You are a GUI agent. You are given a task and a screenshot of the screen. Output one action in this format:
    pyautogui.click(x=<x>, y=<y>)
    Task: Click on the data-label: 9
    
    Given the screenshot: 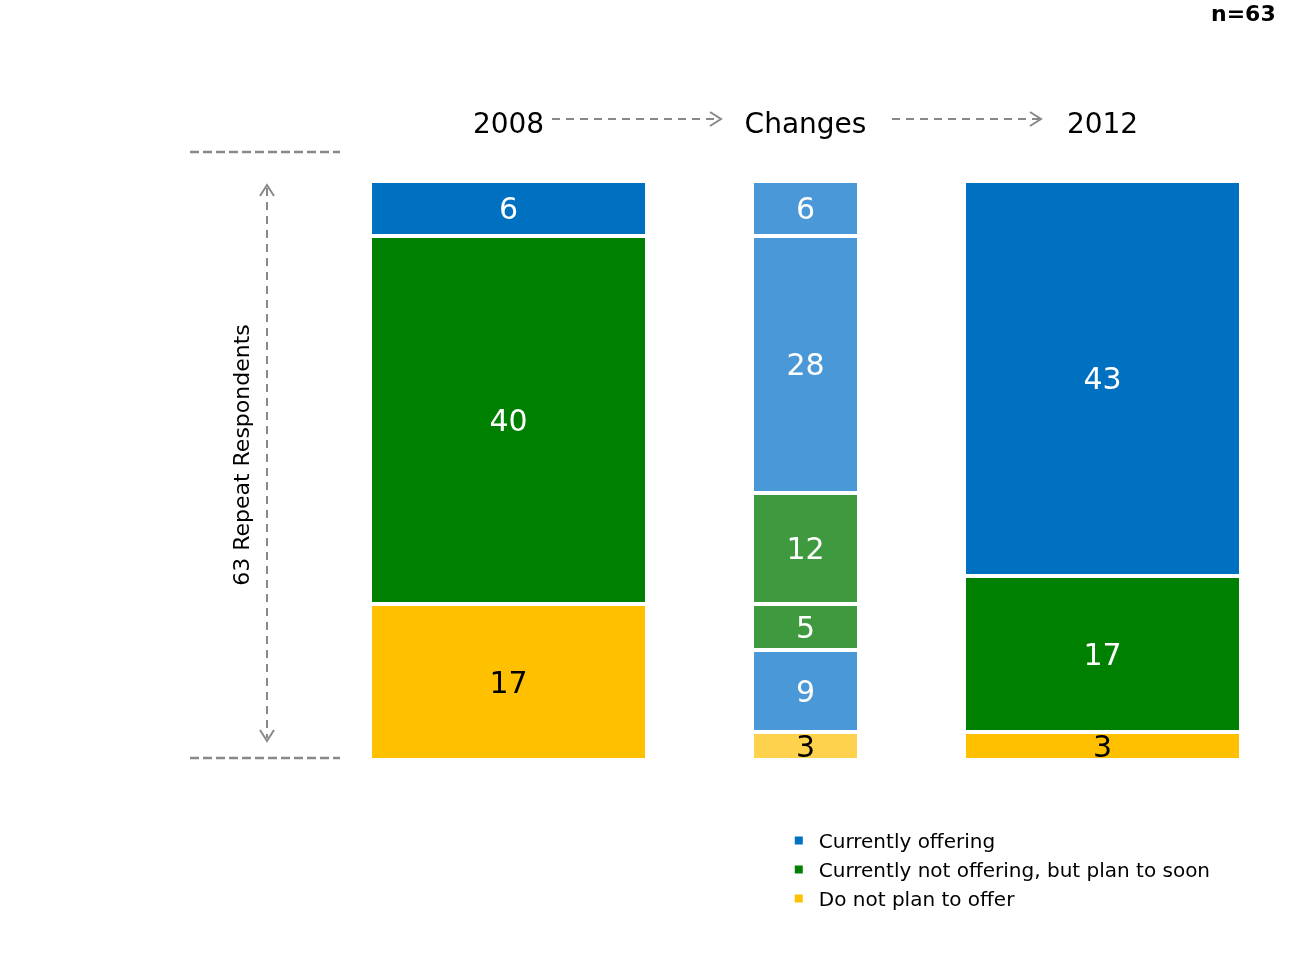 What is the action you would take?
    pyautogui.click(x=805, y=691)
    